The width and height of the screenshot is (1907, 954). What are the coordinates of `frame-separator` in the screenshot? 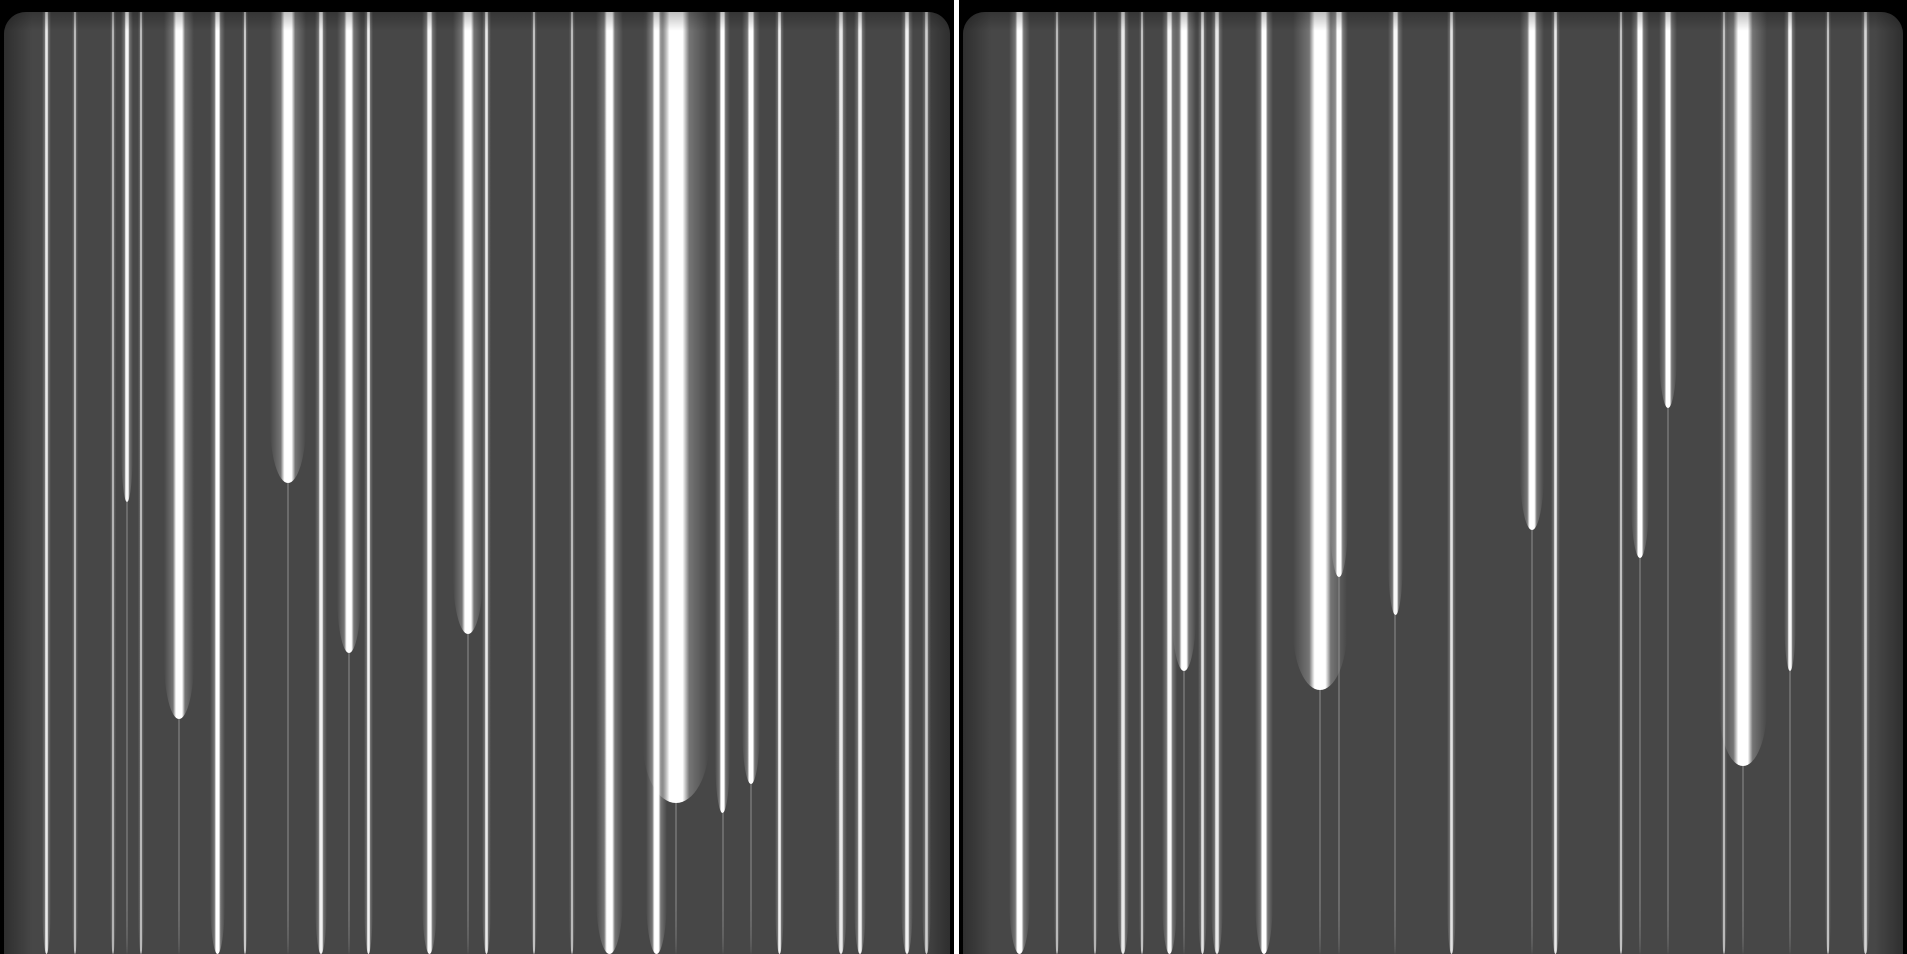 It's located at (956, 477).